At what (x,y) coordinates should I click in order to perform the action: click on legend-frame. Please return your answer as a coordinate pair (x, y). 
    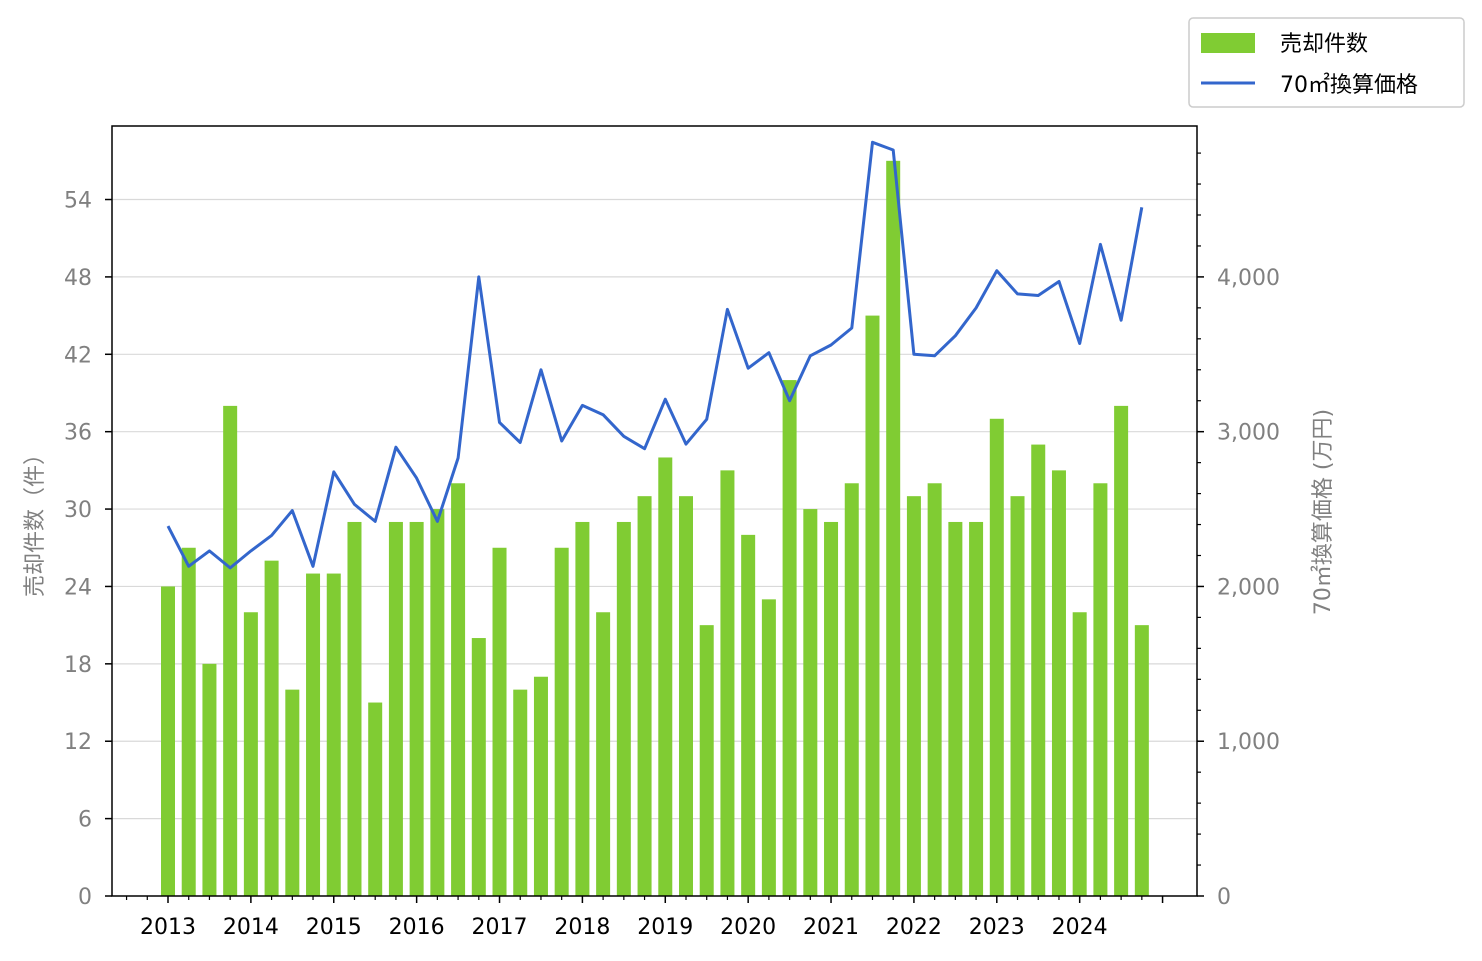
    Looking at the image, I should click on (1326, 62).